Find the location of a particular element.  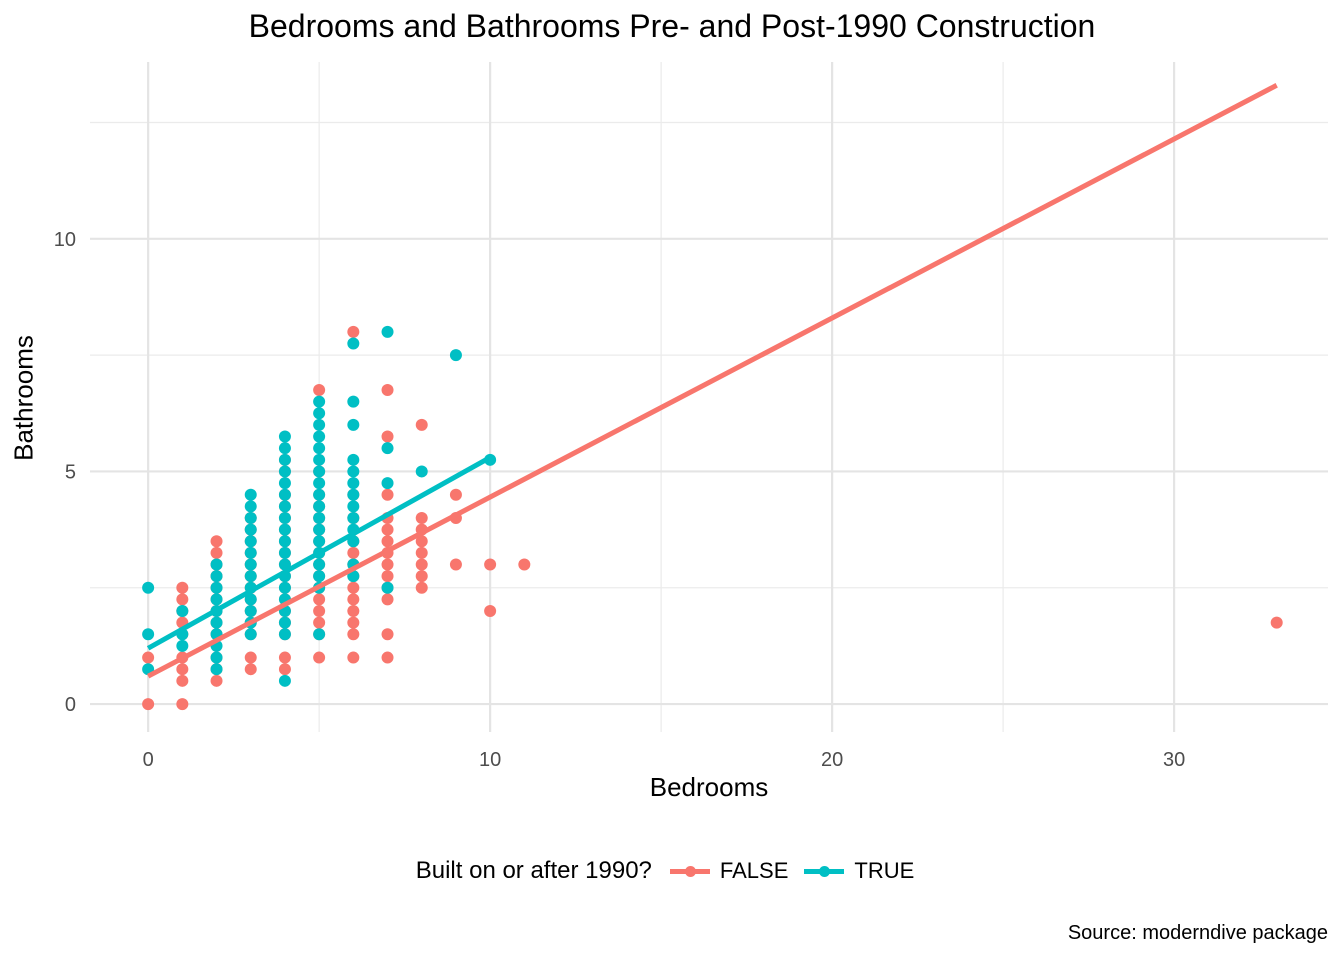

source-caption: Source: moderndive package is located at coordinates (1197, 933).